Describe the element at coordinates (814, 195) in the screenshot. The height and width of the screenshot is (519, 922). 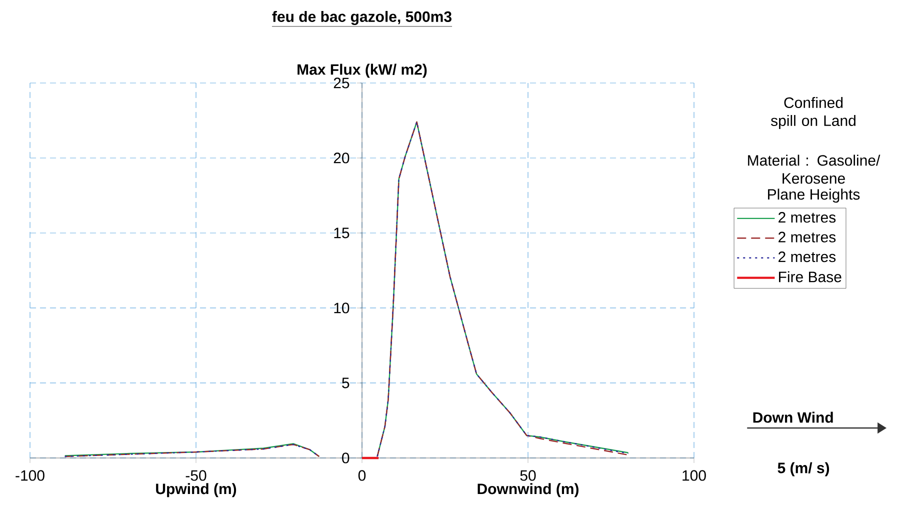
I see `legend-title: Plane Heights` at that location.